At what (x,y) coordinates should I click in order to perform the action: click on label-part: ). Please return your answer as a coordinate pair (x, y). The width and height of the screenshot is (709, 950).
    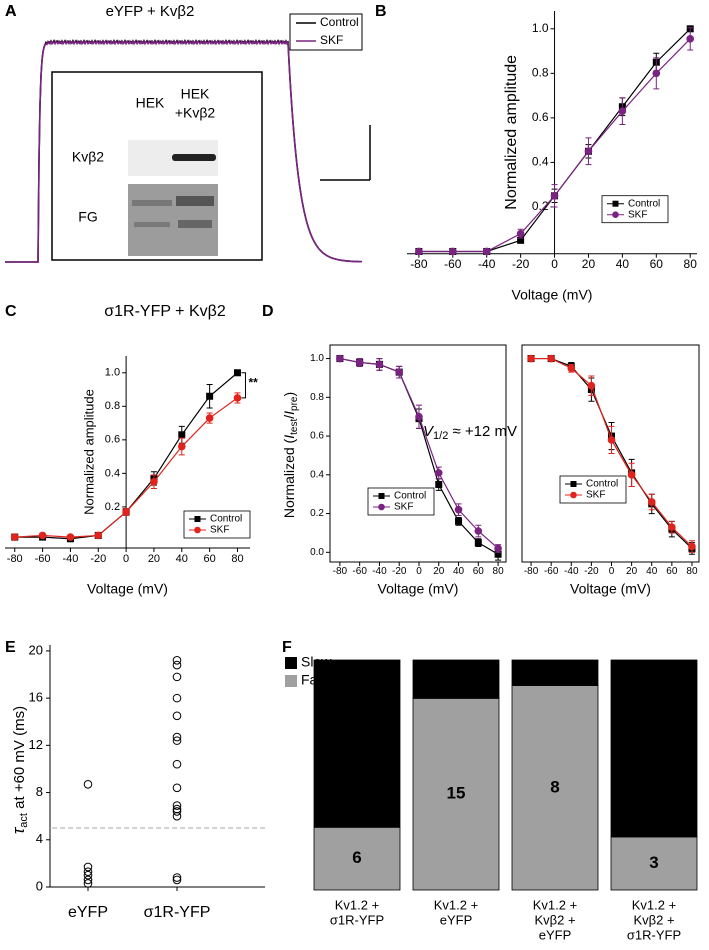
    Looking at the image, I should click on (289, 394).